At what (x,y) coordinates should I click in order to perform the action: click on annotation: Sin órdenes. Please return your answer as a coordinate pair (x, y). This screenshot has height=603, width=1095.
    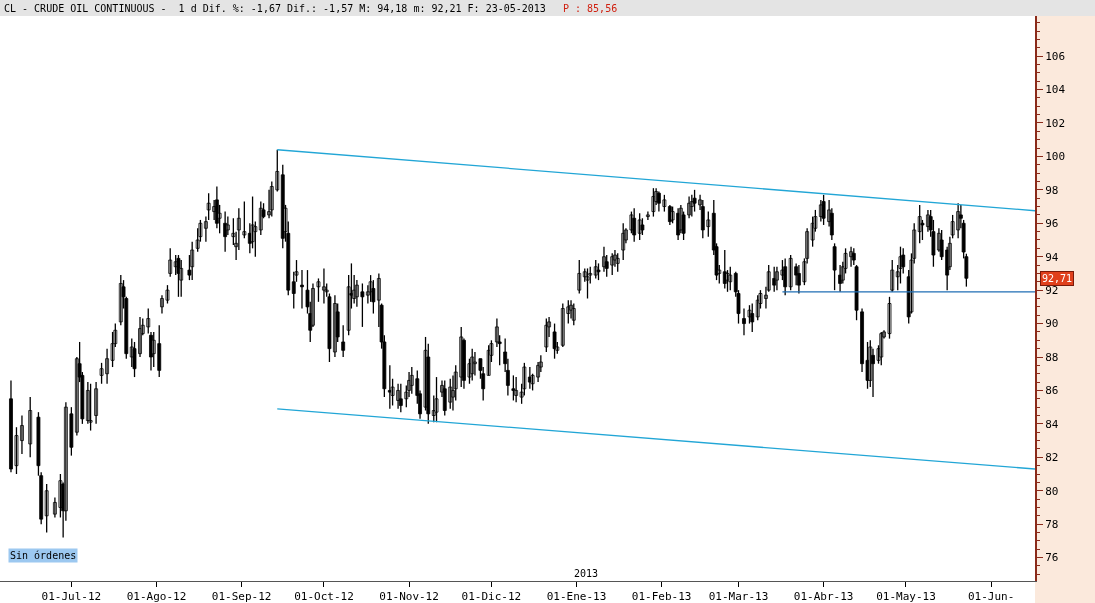
    Looking at the image, I should click on (43, 555).